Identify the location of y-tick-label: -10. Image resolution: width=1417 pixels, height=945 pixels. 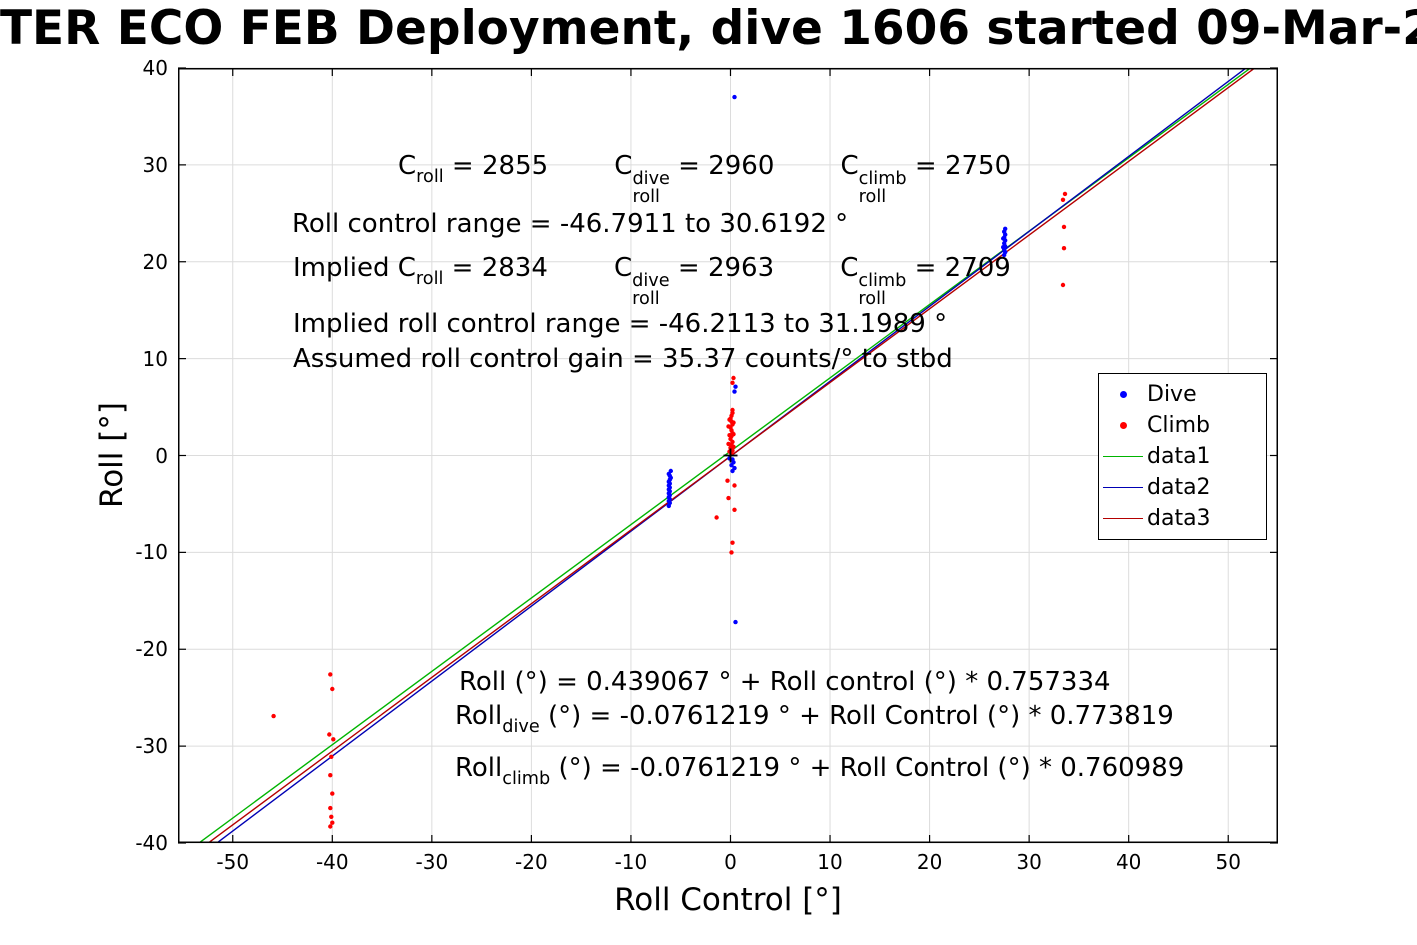
(151, 552).